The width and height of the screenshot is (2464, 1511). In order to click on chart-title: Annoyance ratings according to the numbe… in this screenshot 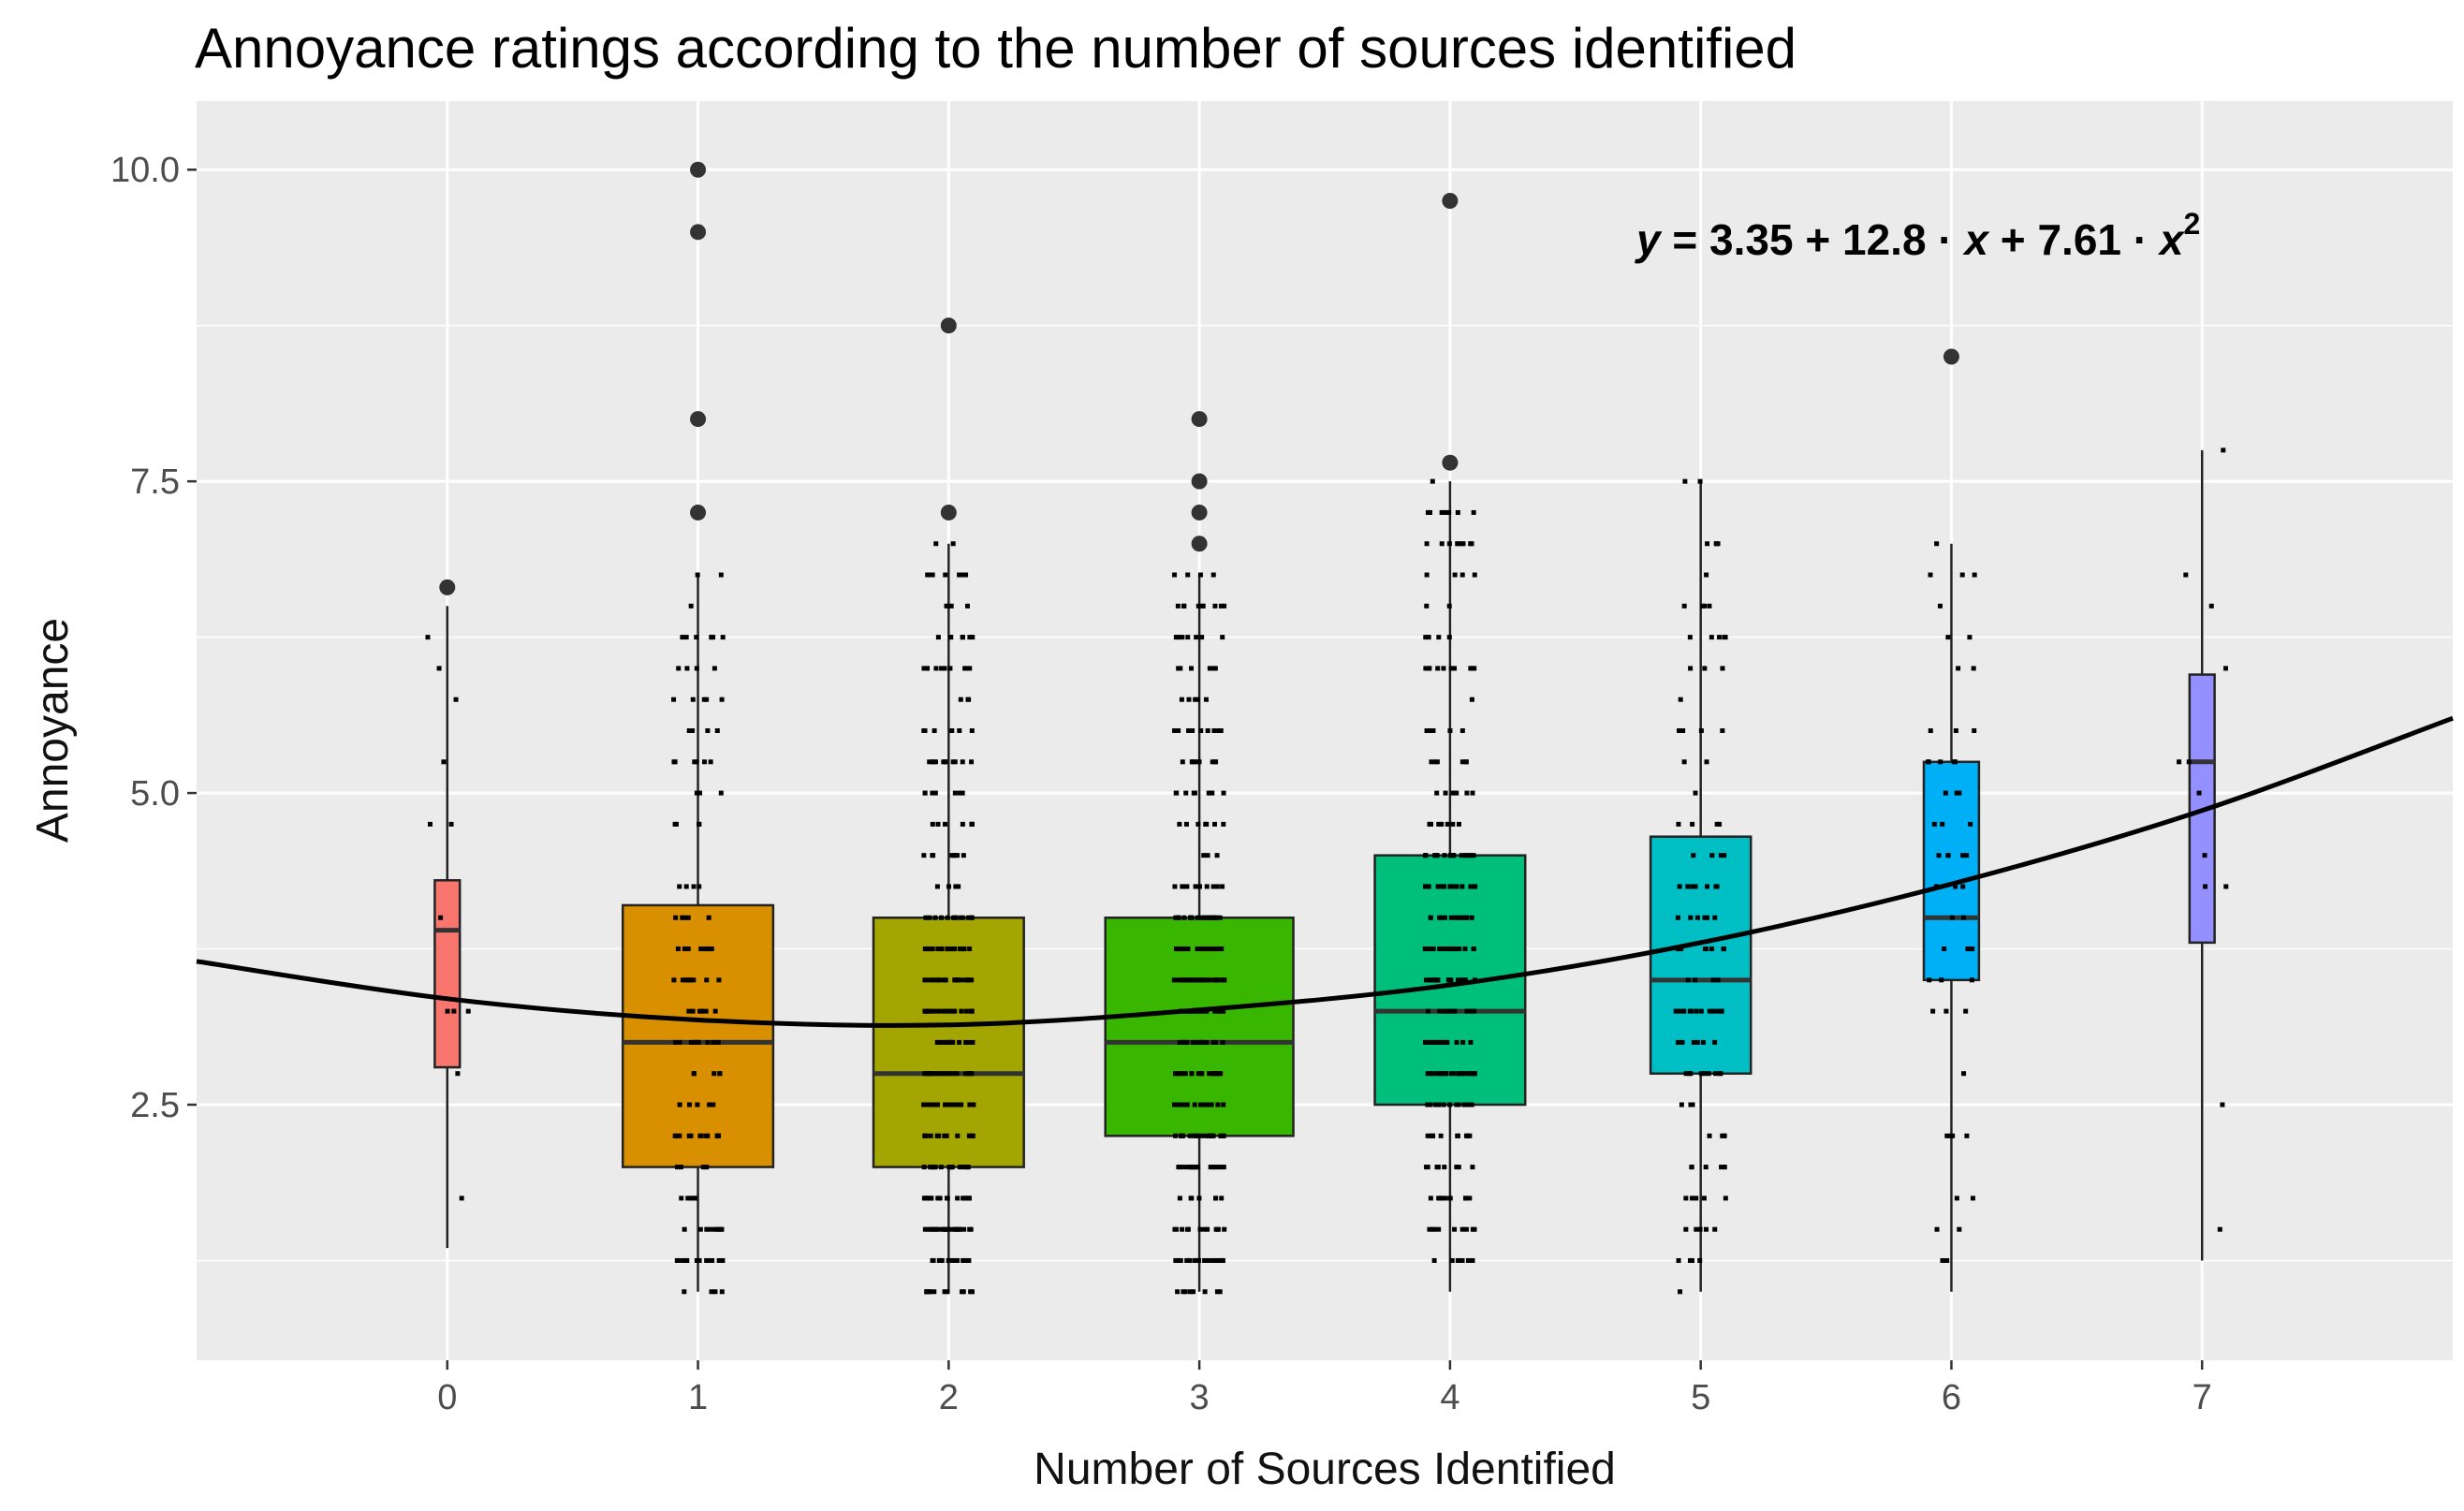, I will do `click(996, 48)`.